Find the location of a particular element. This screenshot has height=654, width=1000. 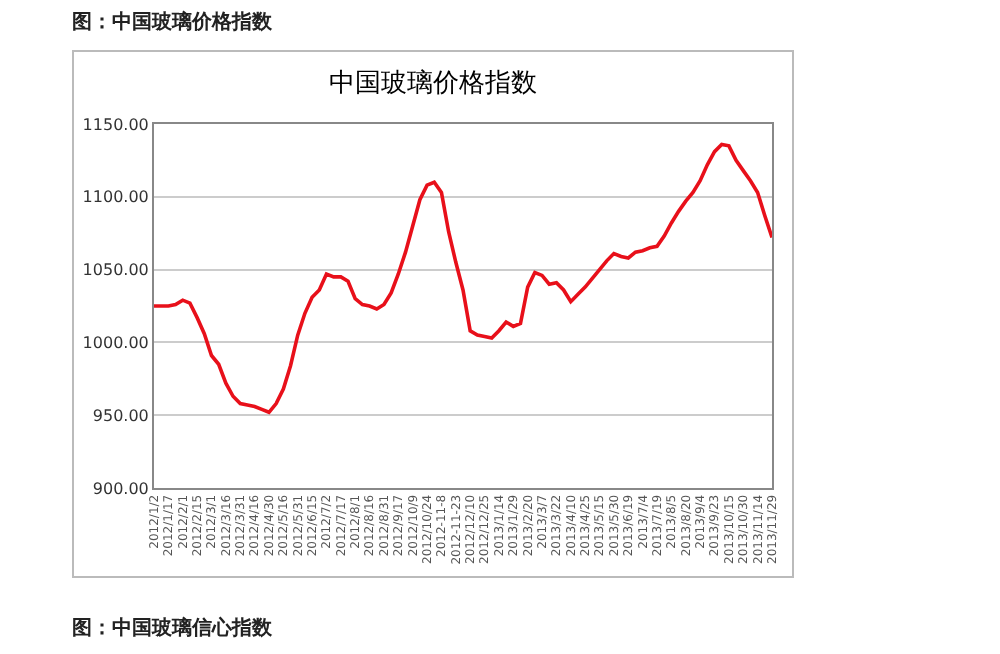

y-tick-label: 1000.00 is located at coordinates (115, 343).